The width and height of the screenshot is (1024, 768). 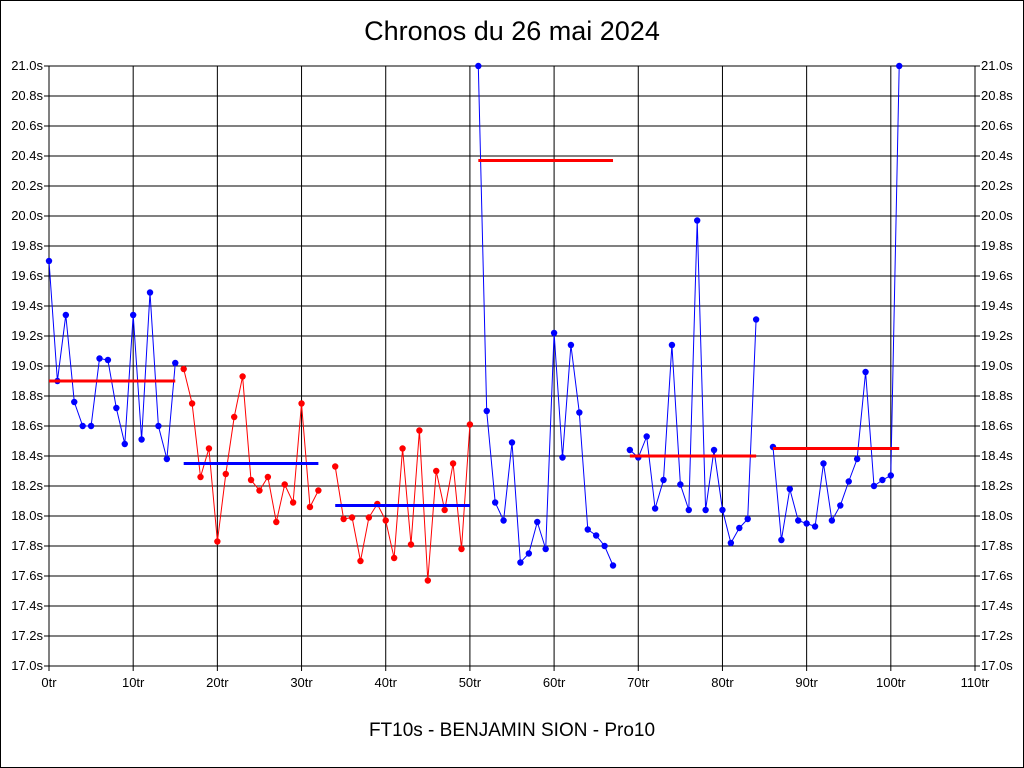 I want to click on y-tick-label-right: 18.6s, so click(x=997, y=425).